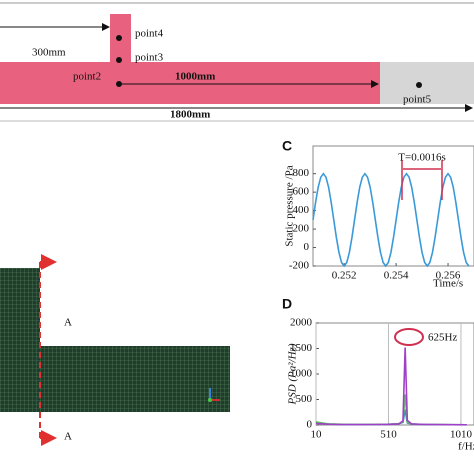 The width and height of the screenshot is (474, 474). Describe the element at coordinates (417, 100) in the screenshot. I see `point-label: point5` at that location.